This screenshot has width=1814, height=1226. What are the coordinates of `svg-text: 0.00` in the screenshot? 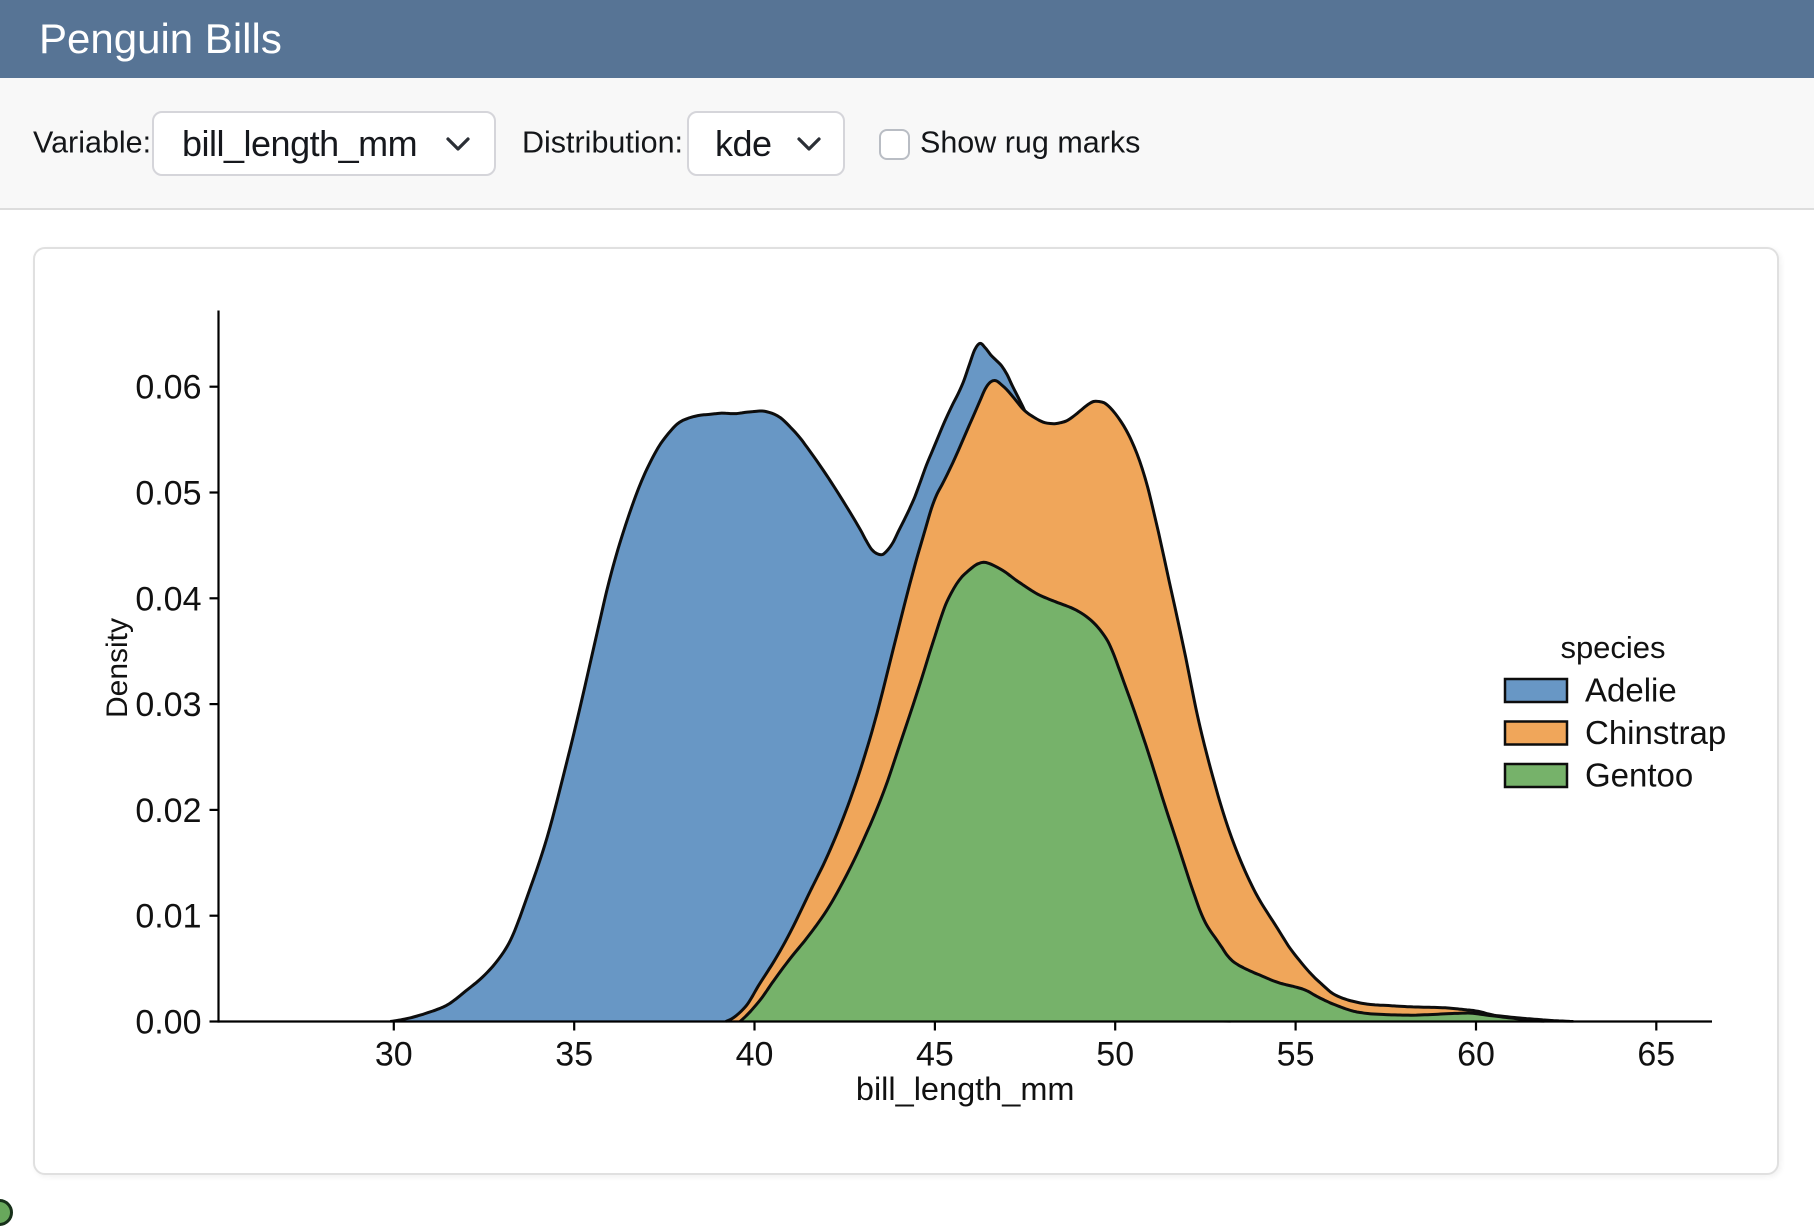 It's located at (168, 1023).